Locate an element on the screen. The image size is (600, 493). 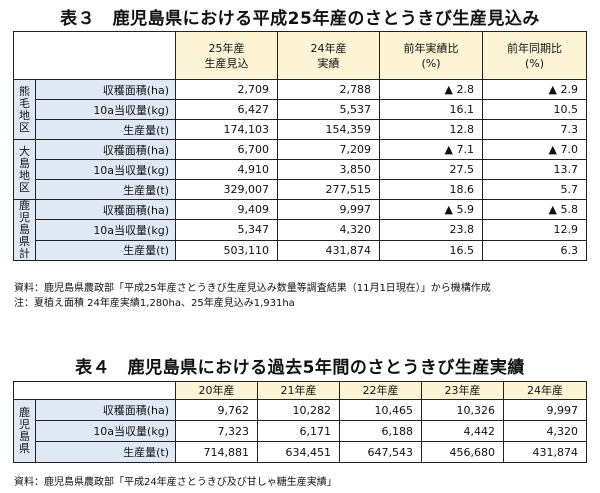
table4-header-year: 21年産 is located at coordinates (298, 390).